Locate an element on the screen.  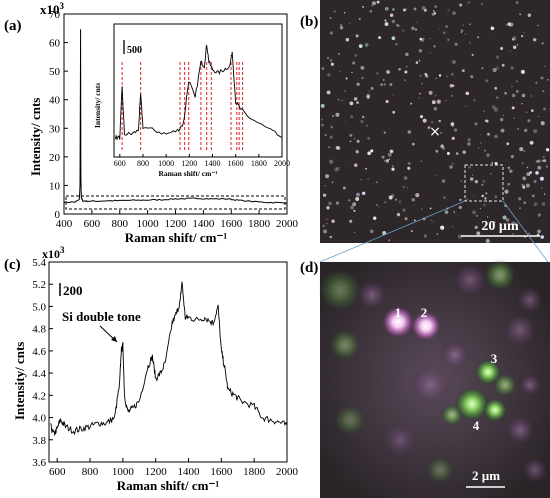
center-cross-mark: × is located at coordinates (435, 132).